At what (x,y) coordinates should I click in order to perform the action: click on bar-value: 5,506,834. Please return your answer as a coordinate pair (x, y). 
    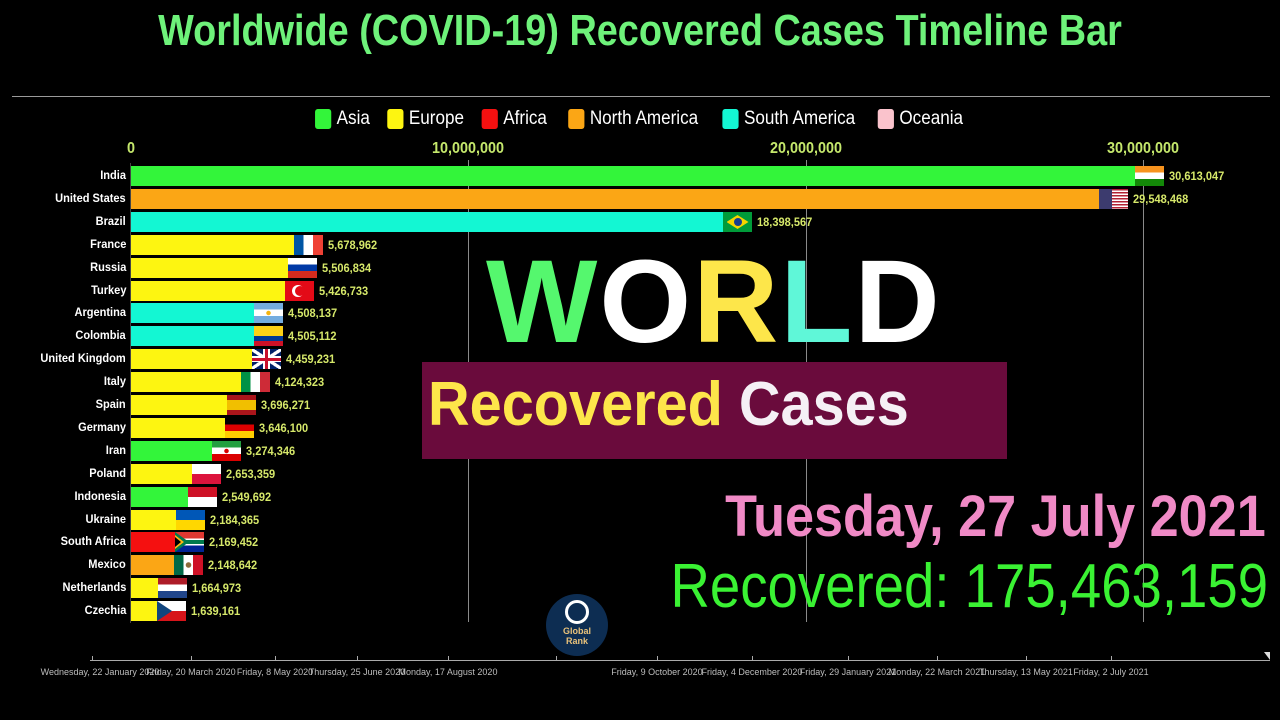
    Looking at the image, I should click on (347, 268).